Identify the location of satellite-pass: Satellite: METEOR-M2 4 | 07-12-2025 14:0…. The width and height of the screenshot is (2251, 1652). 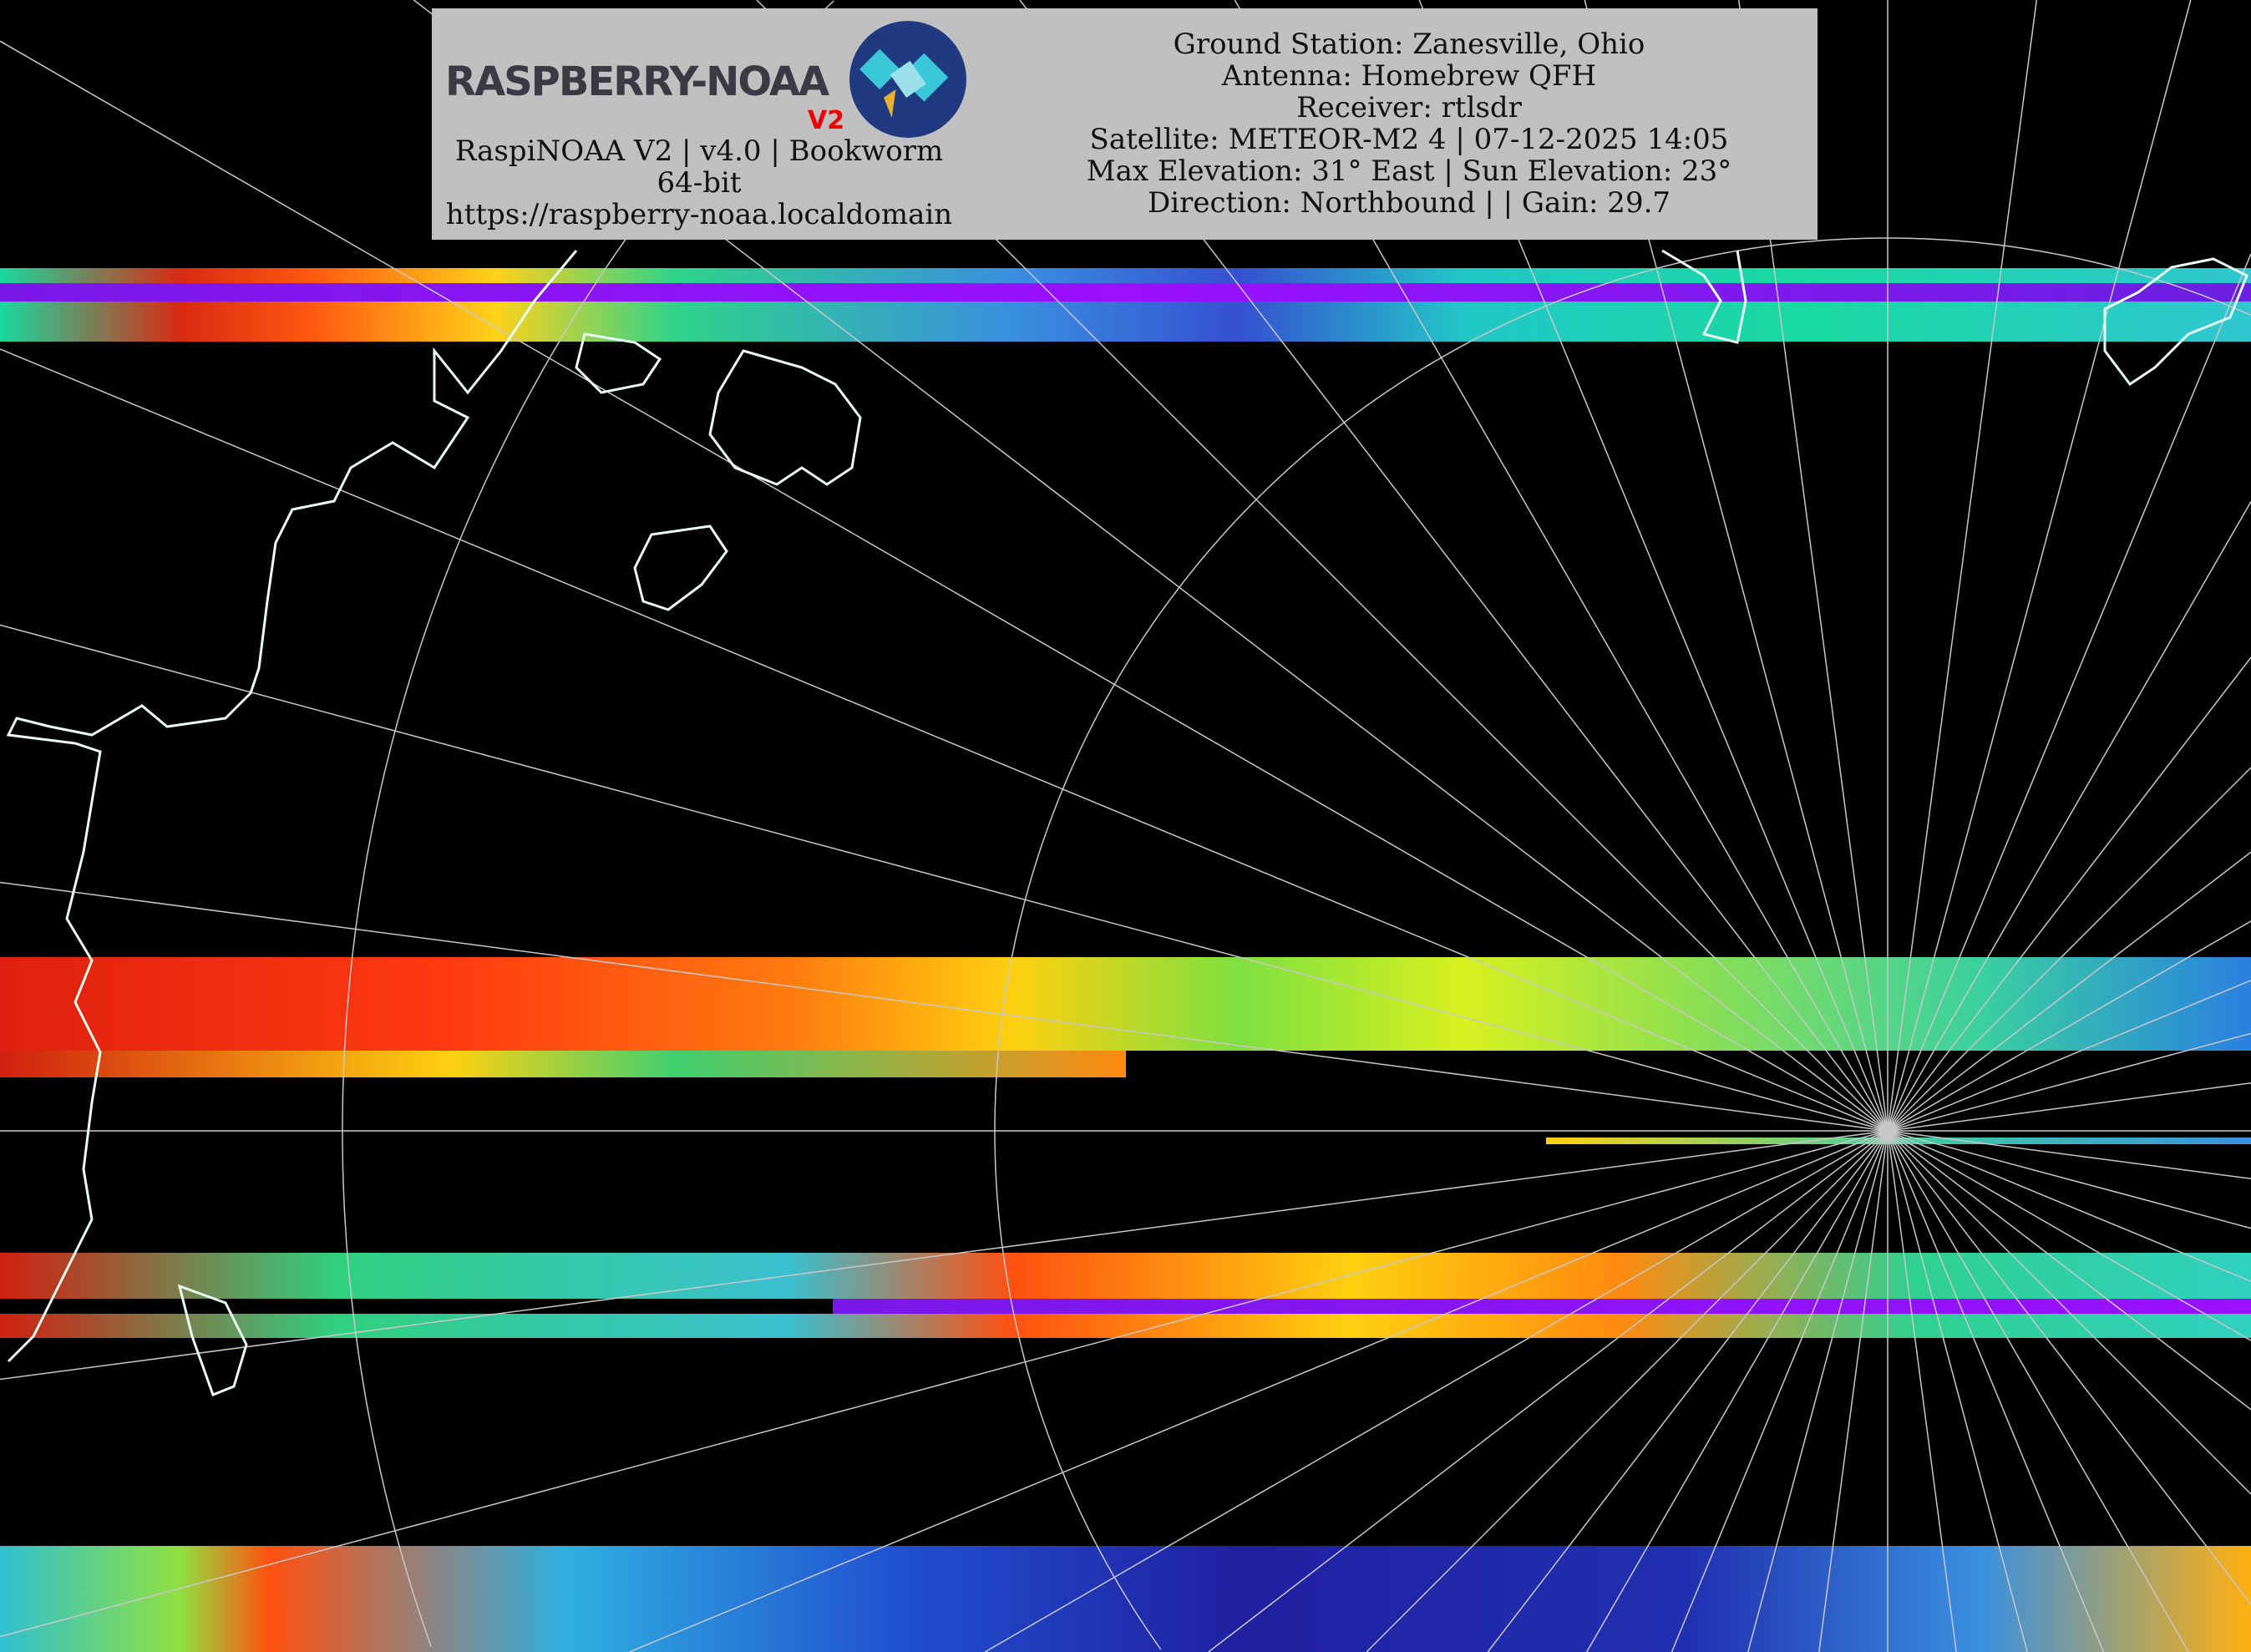
(1409, 139).